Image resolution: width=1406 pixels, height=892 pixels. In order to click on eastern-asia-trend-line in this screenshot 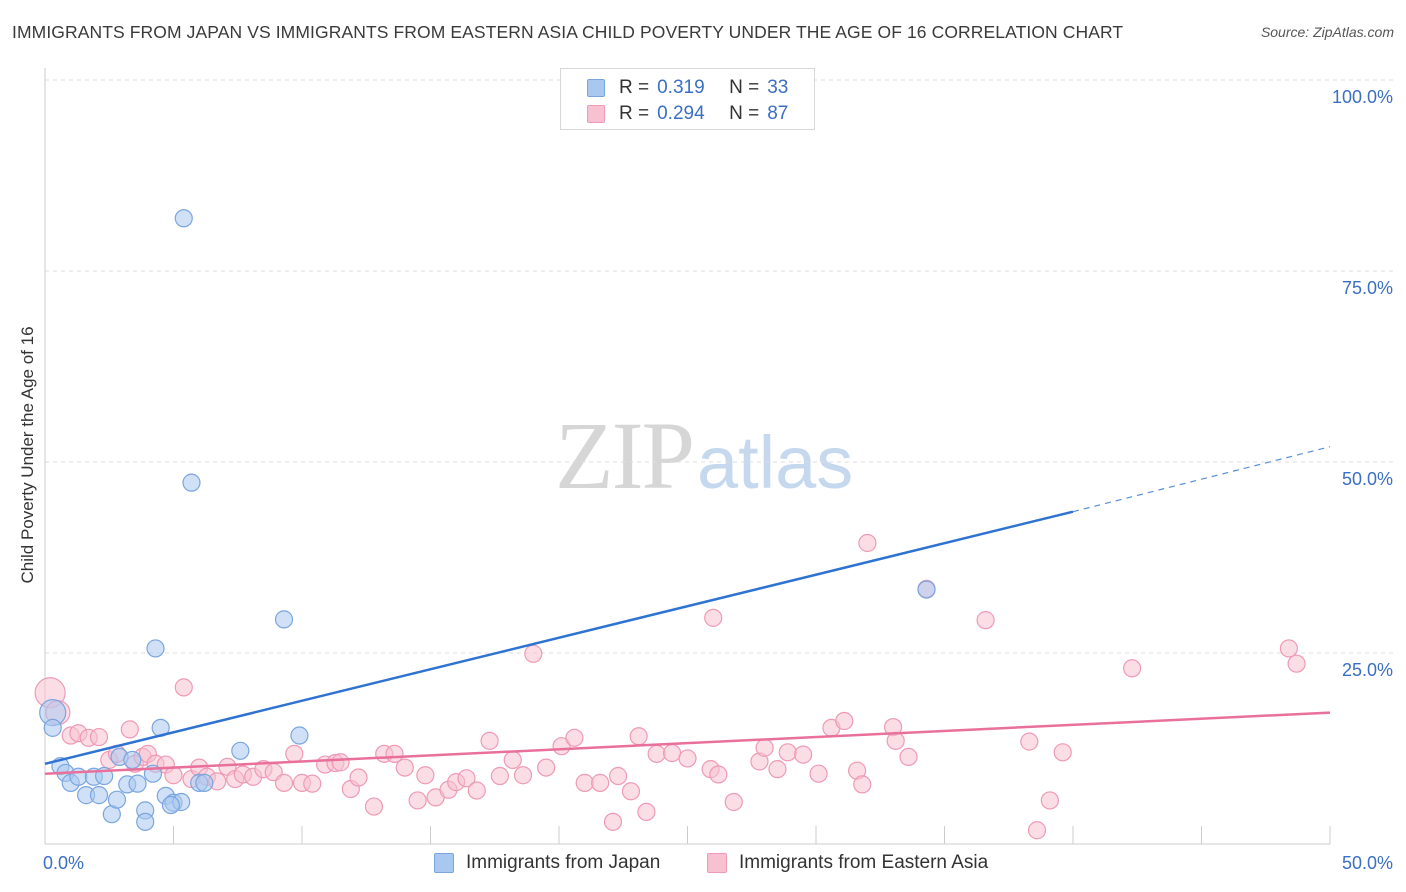, I will do `click(687, 743)`.